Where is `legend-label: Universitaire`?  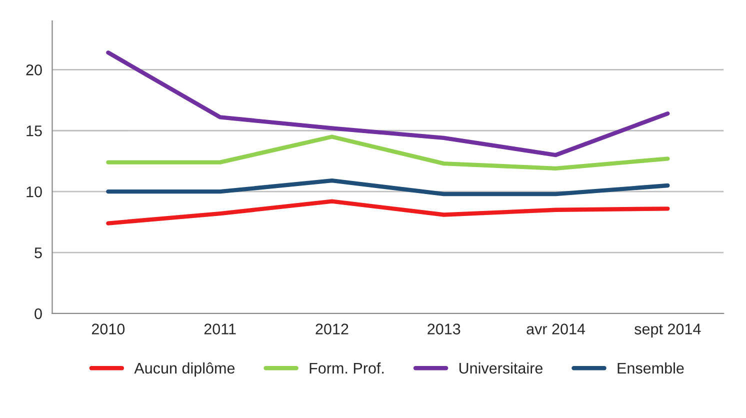 legend-label: Universitaire is located at coordinates (501, 368).